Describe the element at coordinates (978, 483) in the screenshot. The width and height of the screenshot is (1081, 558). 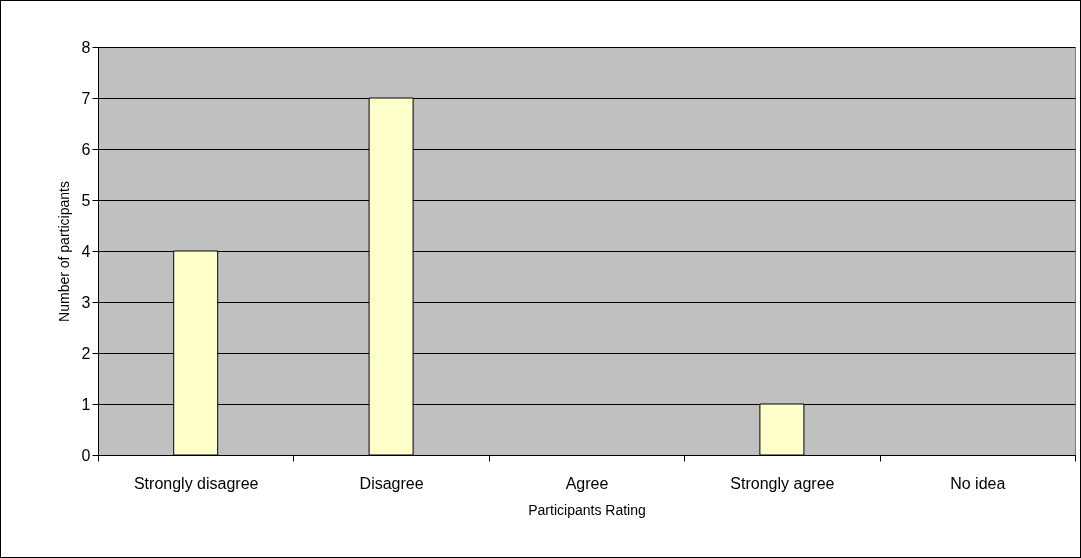
I see `x-tick-label: No idea` at that location.